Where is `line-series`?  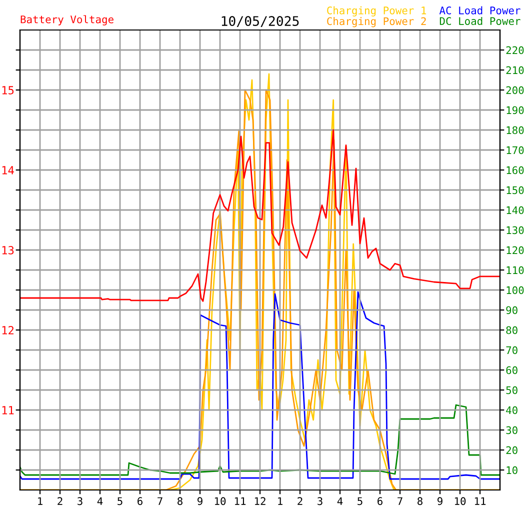 line-series is located at coordinates (260, 440).